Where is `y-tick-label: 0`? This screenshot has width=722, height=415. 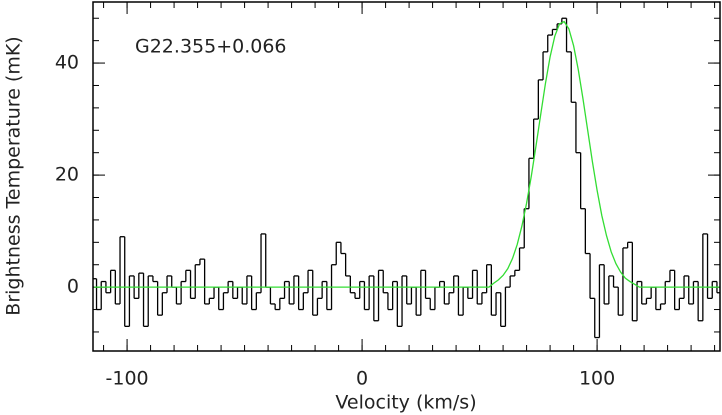
y-tick-label: 0 is located at coordinates (73, 287).